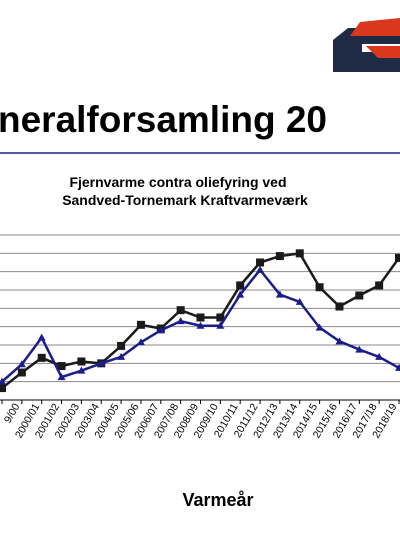 The width and height of the screenshot is (400, 550). I want to click on logo-red, so click(375, 27).